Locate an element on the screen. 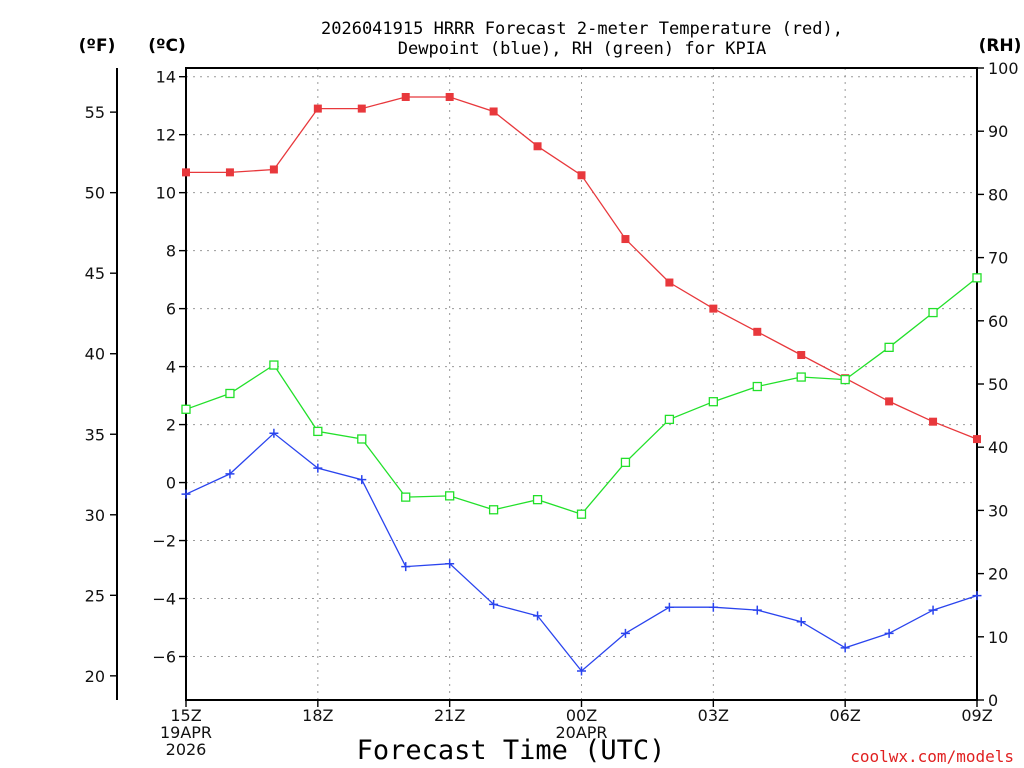  fahrenheit-tick-label: 25 is located at coordinates (95, 595).